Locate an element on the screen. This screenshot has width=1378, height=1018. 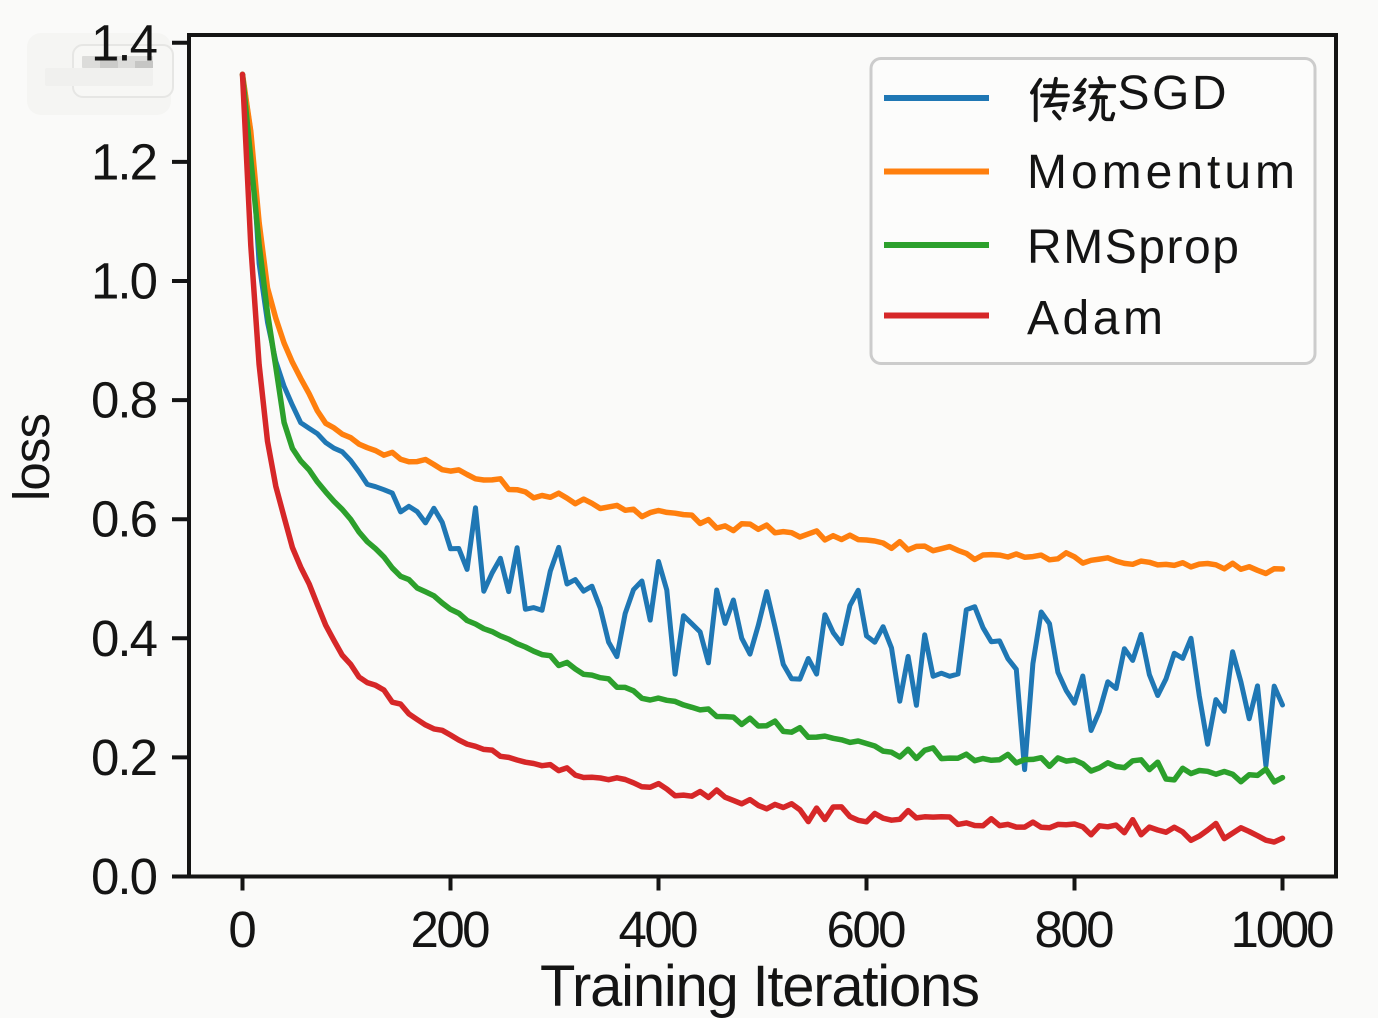
svg-text: 0.4 is located at coordinates (124, 638).